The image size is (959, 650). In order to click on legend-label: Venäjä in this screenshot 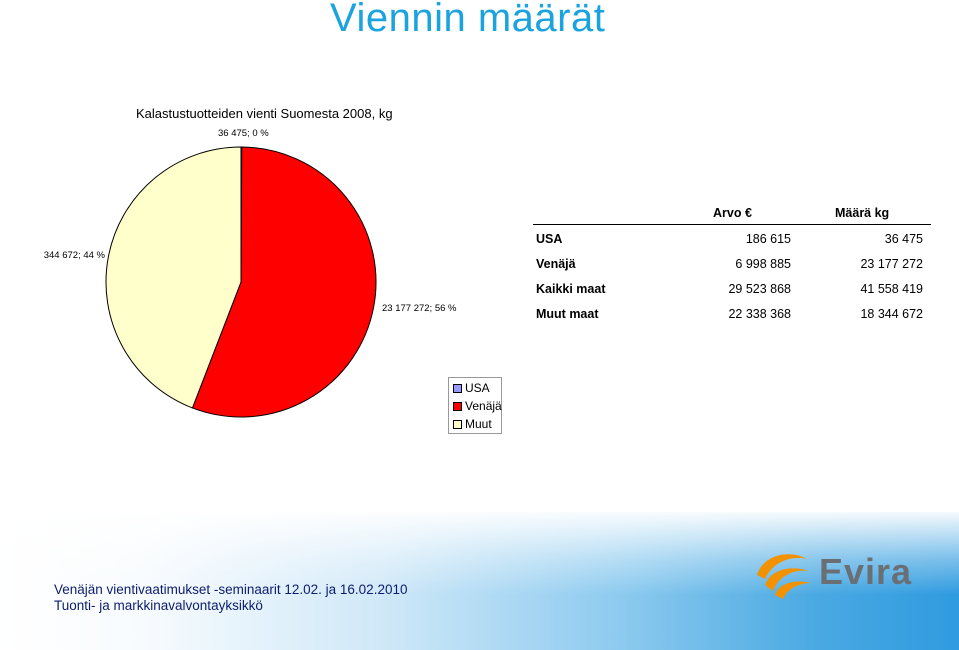, I will do `click(483, 406)`.